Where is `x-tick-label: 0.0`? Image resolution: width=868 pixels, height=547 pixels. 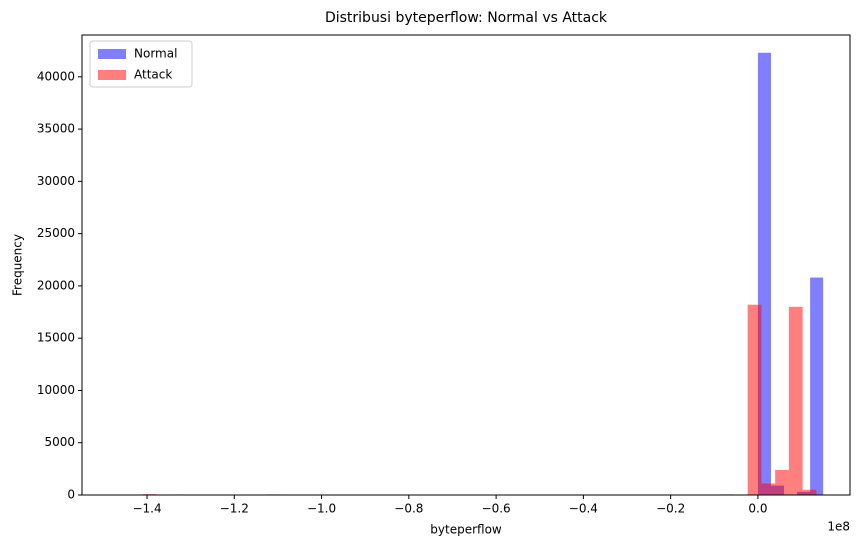 x-tick-label: 0.0 is located at coordinates (757, 509).